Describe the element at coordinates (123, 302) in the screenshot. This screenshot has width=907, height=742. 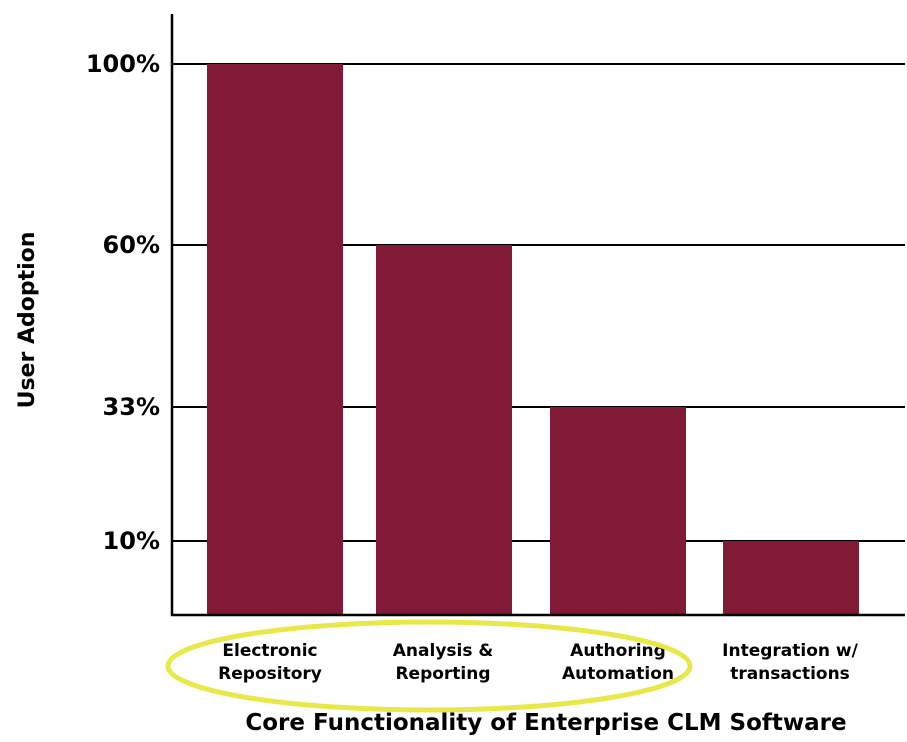
I see `y-tick-labels: 10% 33% 60% 100%` at that location.